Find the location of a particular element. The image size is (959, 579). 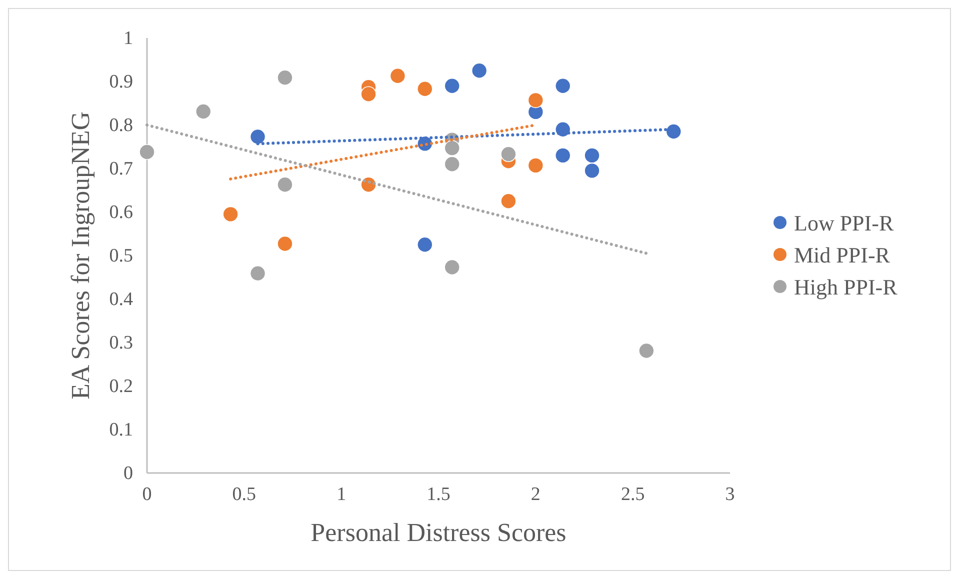

y-tick-label: 0.7 is located at coordinates (121, 169).